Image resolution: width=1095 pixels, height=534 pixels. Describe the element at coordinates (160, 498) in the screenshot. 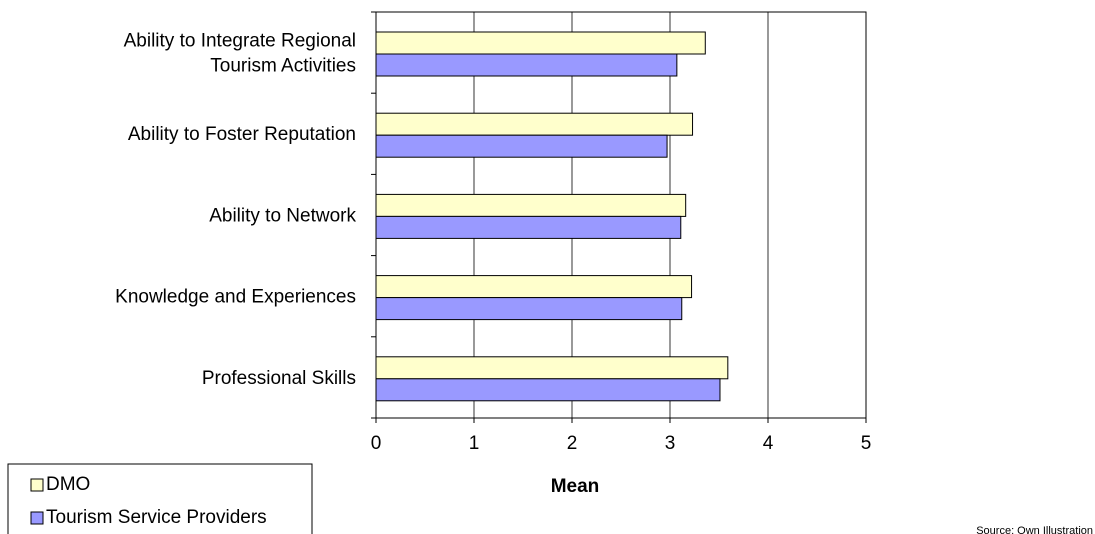

I see `legend-box` at that location.